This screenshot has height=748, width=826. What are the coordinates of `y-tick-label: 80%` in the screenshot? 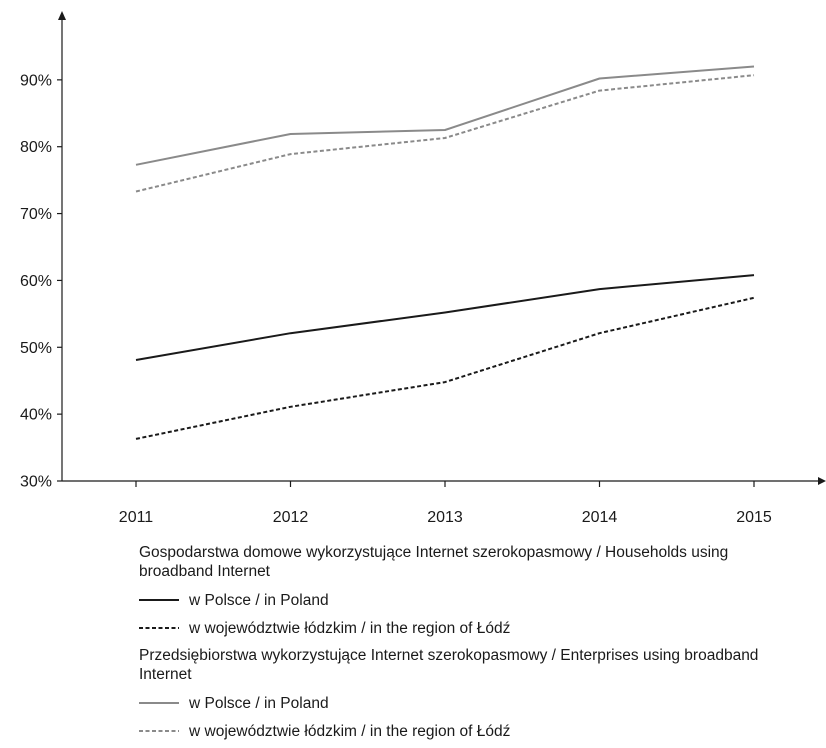 It's located at (36, 147).